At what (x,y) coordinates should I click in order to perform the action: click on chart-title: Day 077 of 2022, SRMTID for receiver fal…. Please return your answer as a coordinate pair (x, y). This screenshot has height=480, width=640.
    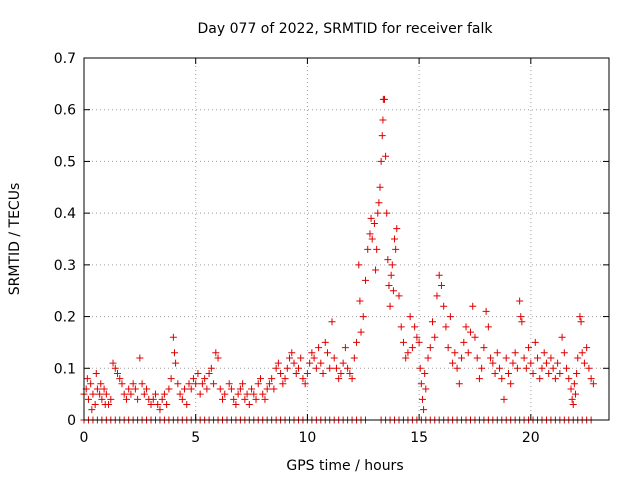
    Looking at the image, I should click on (346, 29).